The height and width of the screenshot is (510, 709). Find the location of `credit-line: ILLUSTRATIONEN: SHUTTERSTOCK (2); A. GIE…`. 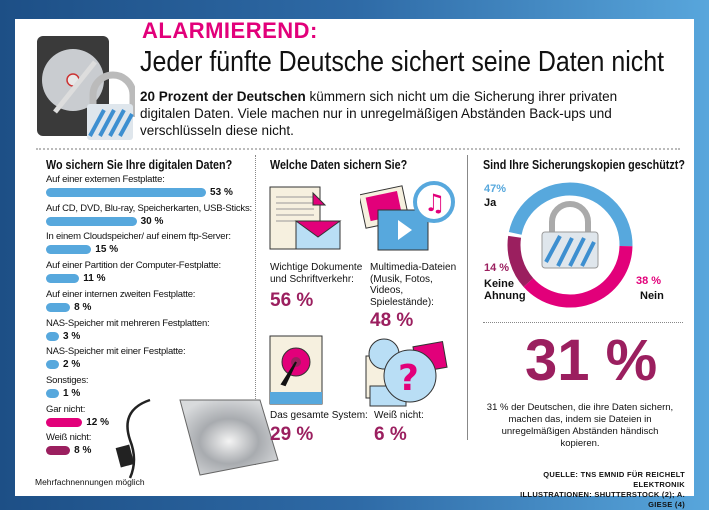

credit-line: ILLUSTRATIONEN: SHUTTERSTOCK (2); A. GIE… is located at coordinates (602, 499).